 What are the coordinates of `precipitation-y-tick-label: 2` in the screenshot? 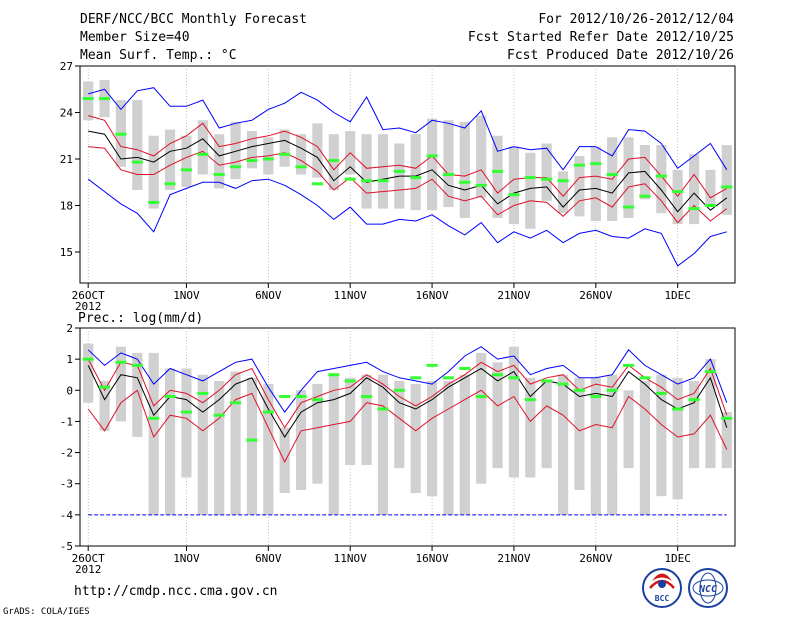 It's located at (69, 328).